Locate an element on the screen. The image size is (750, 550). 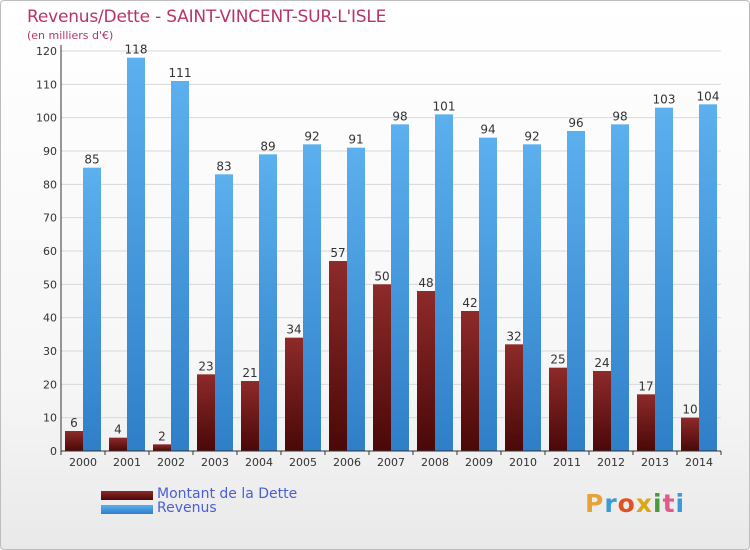
x-tick-label-2013: 2013 is located at coordinates (655, 462).